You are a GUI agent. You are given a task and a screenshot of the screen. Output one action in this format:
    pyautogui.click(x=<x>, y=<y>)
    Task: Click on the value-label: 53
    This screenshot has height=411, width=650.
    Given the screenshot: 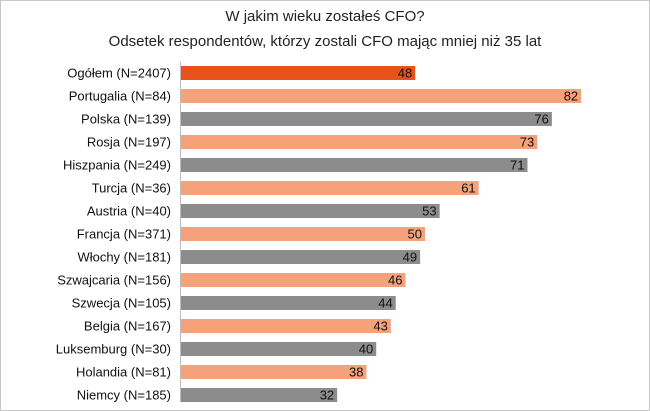 What is the action you would take?
    pyautogui.click(x=429, y=211)
    